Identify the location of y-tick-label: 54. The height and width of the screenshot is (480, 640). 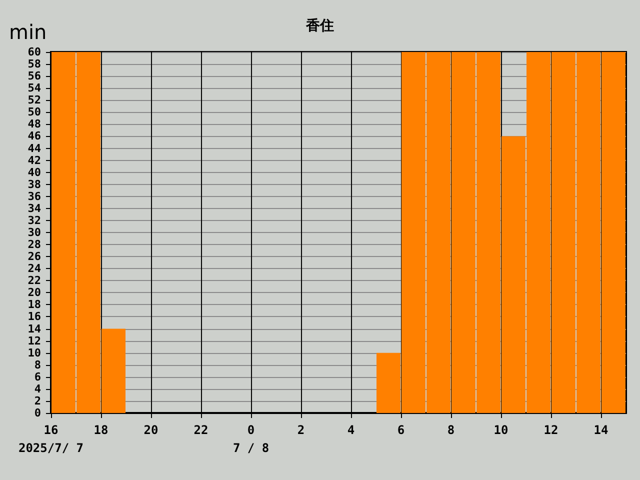
(35, 88).